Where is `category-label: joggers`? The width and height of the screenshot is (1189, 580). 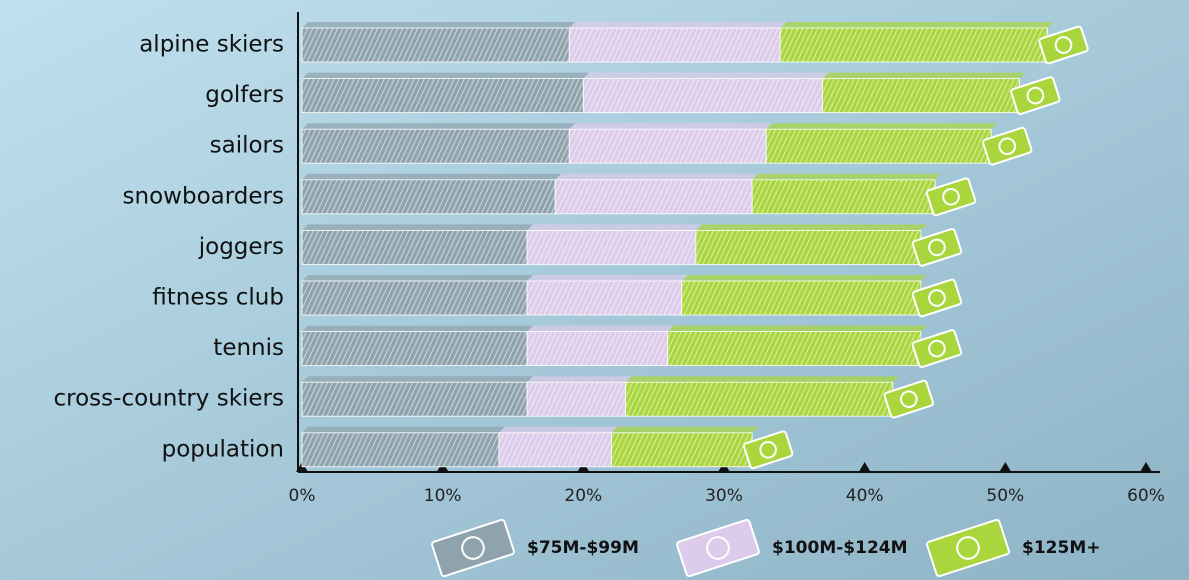
category-label: joggers is located at coordinates (241, 247).